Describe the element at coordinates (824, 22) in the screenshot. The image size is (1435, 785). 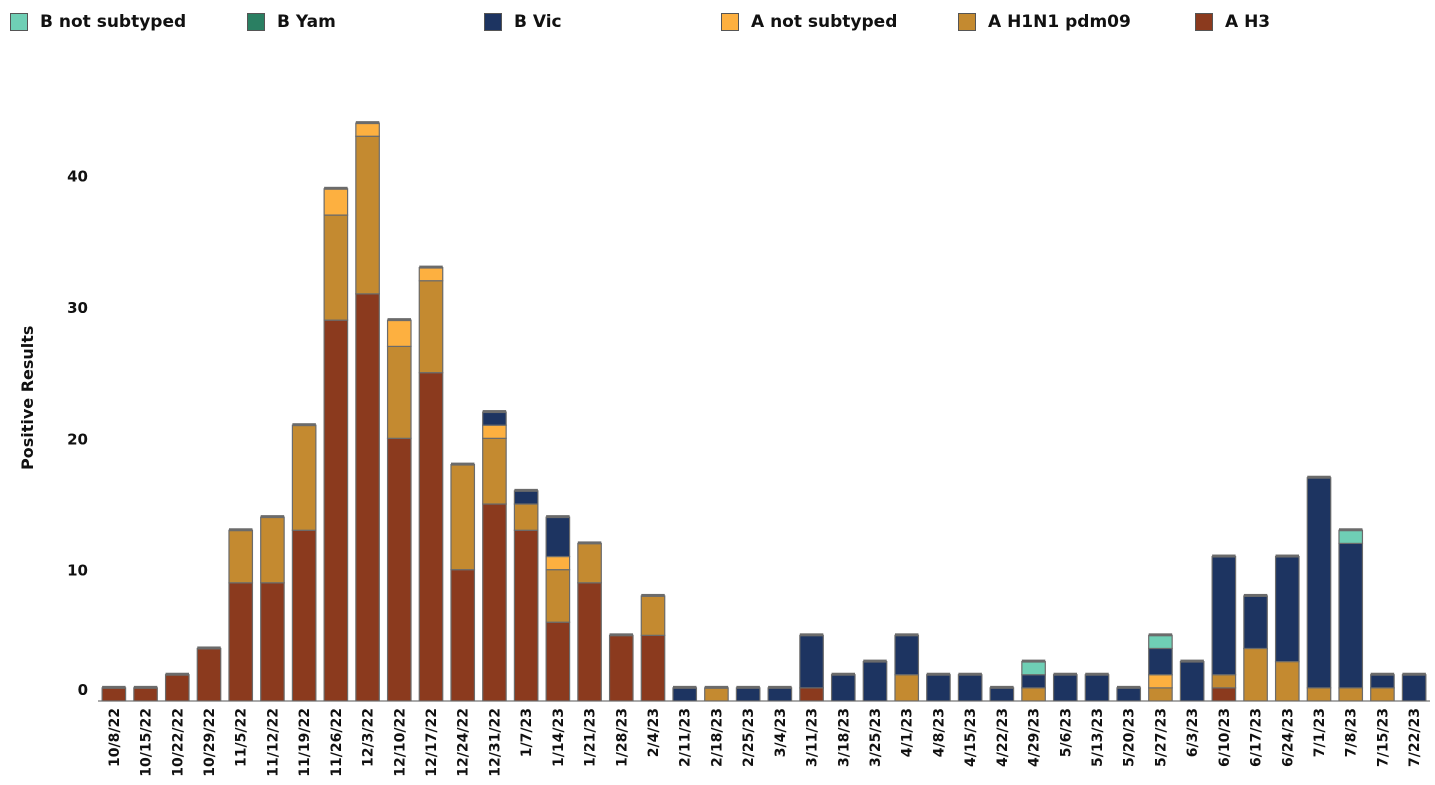
I see `legend-label: A not subtyped` at that location.